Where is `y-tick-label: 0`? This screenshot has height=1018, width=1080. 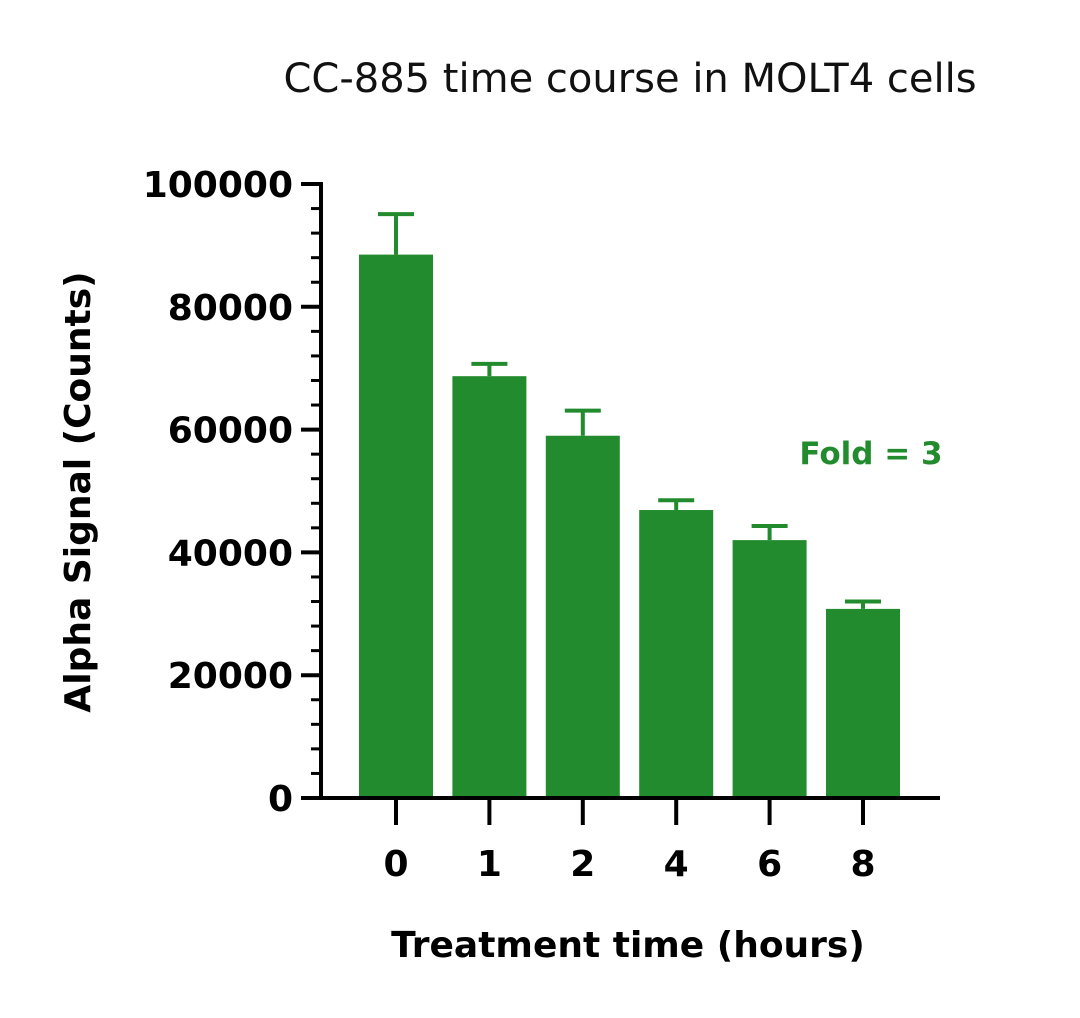 y-tick-label: 0 is located at coordinates (280, 799).